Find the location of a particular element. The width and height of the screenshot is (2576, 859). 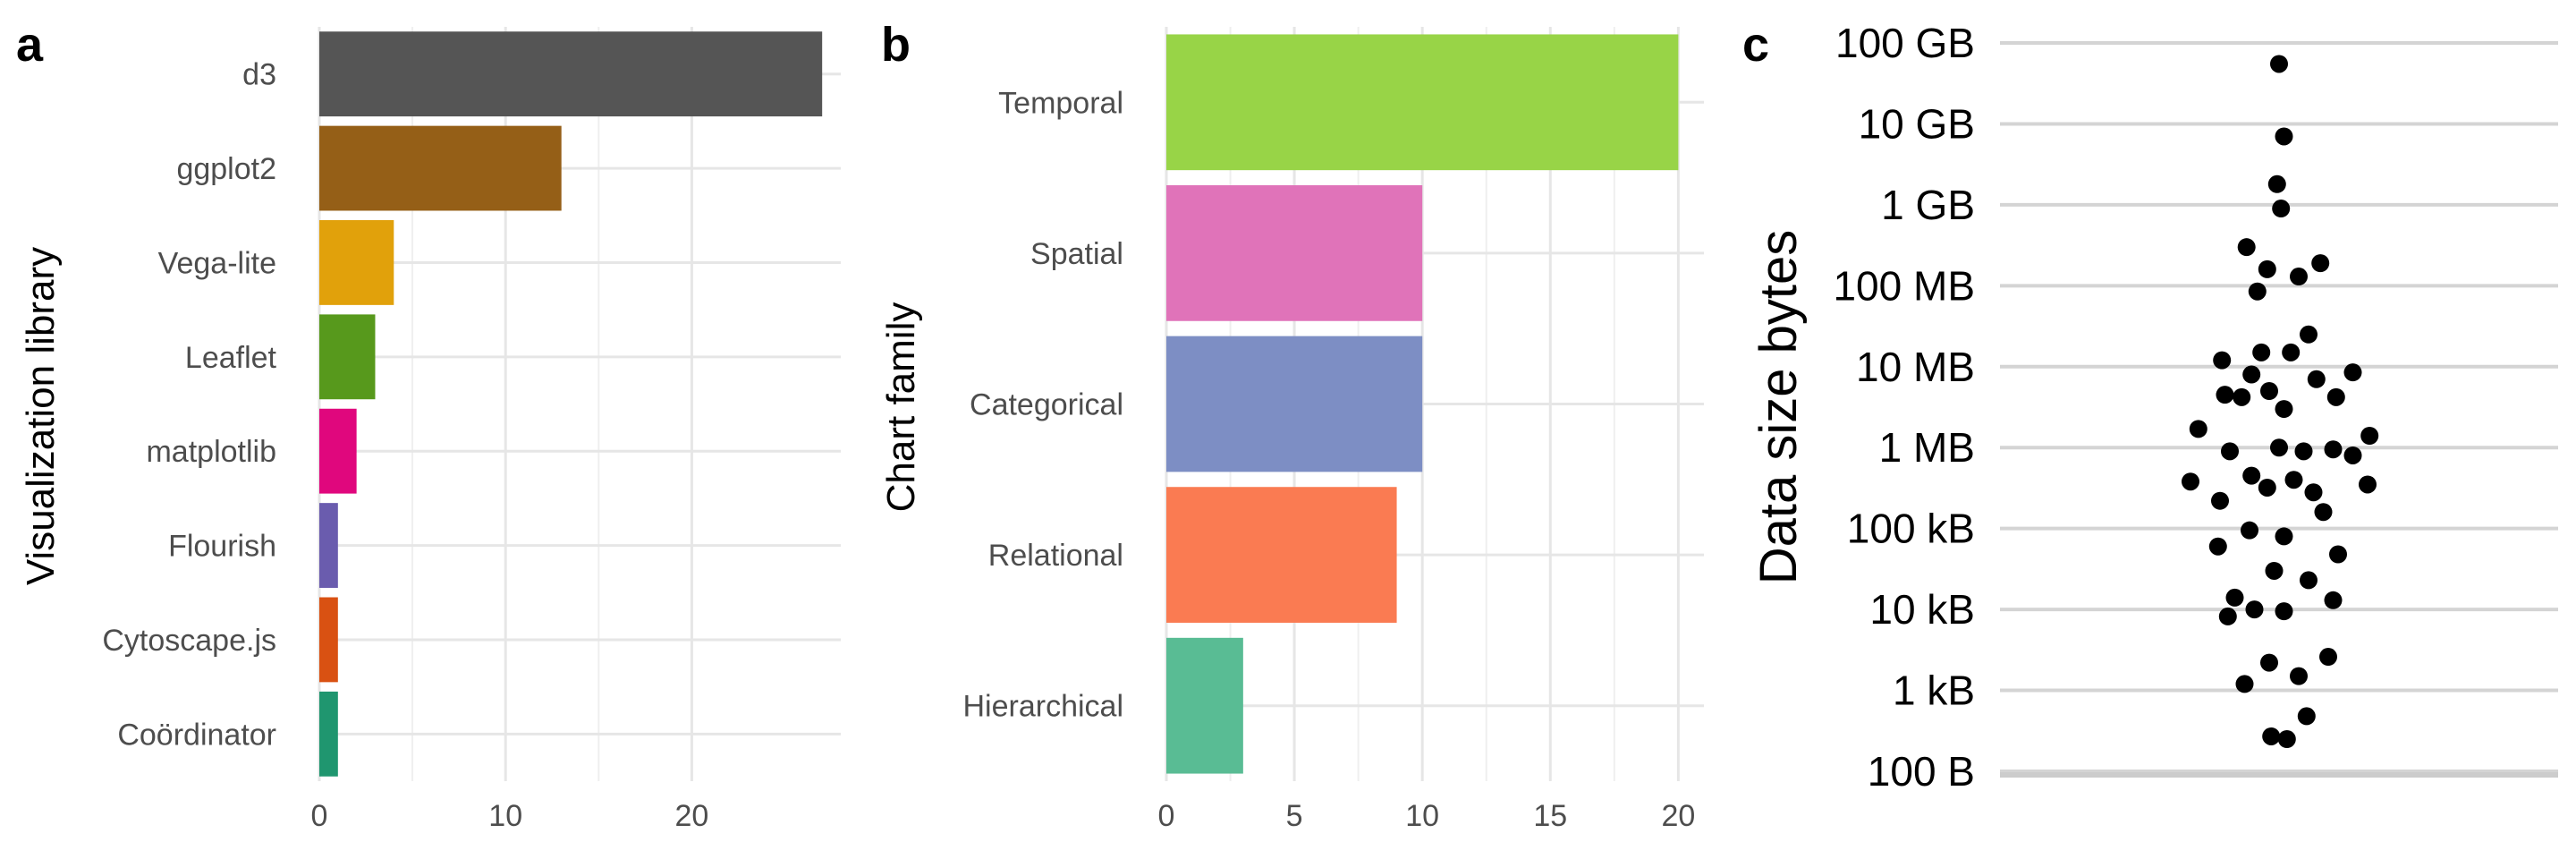

panel-b-x-tick-label: 10 is located at coordinates (1422, 816).